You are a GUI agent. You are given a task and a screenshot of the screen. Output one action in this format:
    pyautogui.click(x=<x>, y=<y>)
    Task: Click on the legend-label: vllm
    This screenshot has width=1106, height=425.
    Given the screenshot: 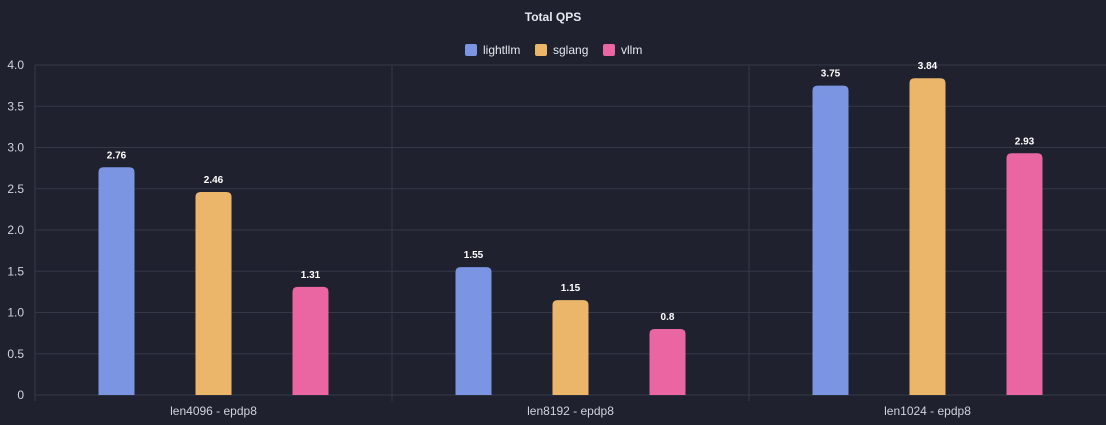 What is the action you would take?
    pyautogui.click(x=631, y=50)
    